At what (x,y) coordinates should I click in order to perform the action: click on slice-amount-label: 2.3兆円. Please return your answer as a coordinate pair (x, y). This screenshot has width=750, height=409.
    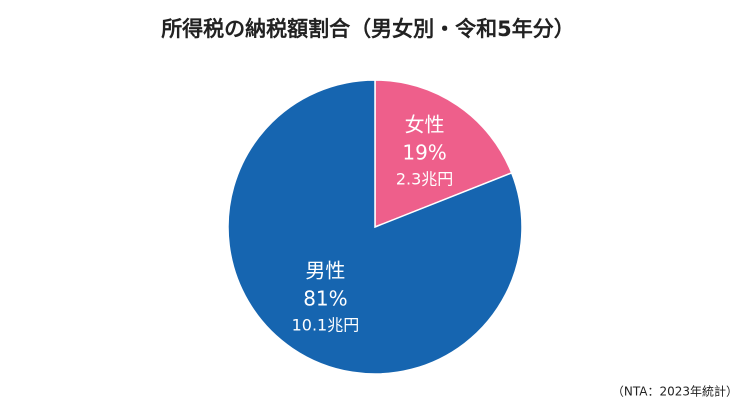
    Looking at the image, I should click on (424, 179).